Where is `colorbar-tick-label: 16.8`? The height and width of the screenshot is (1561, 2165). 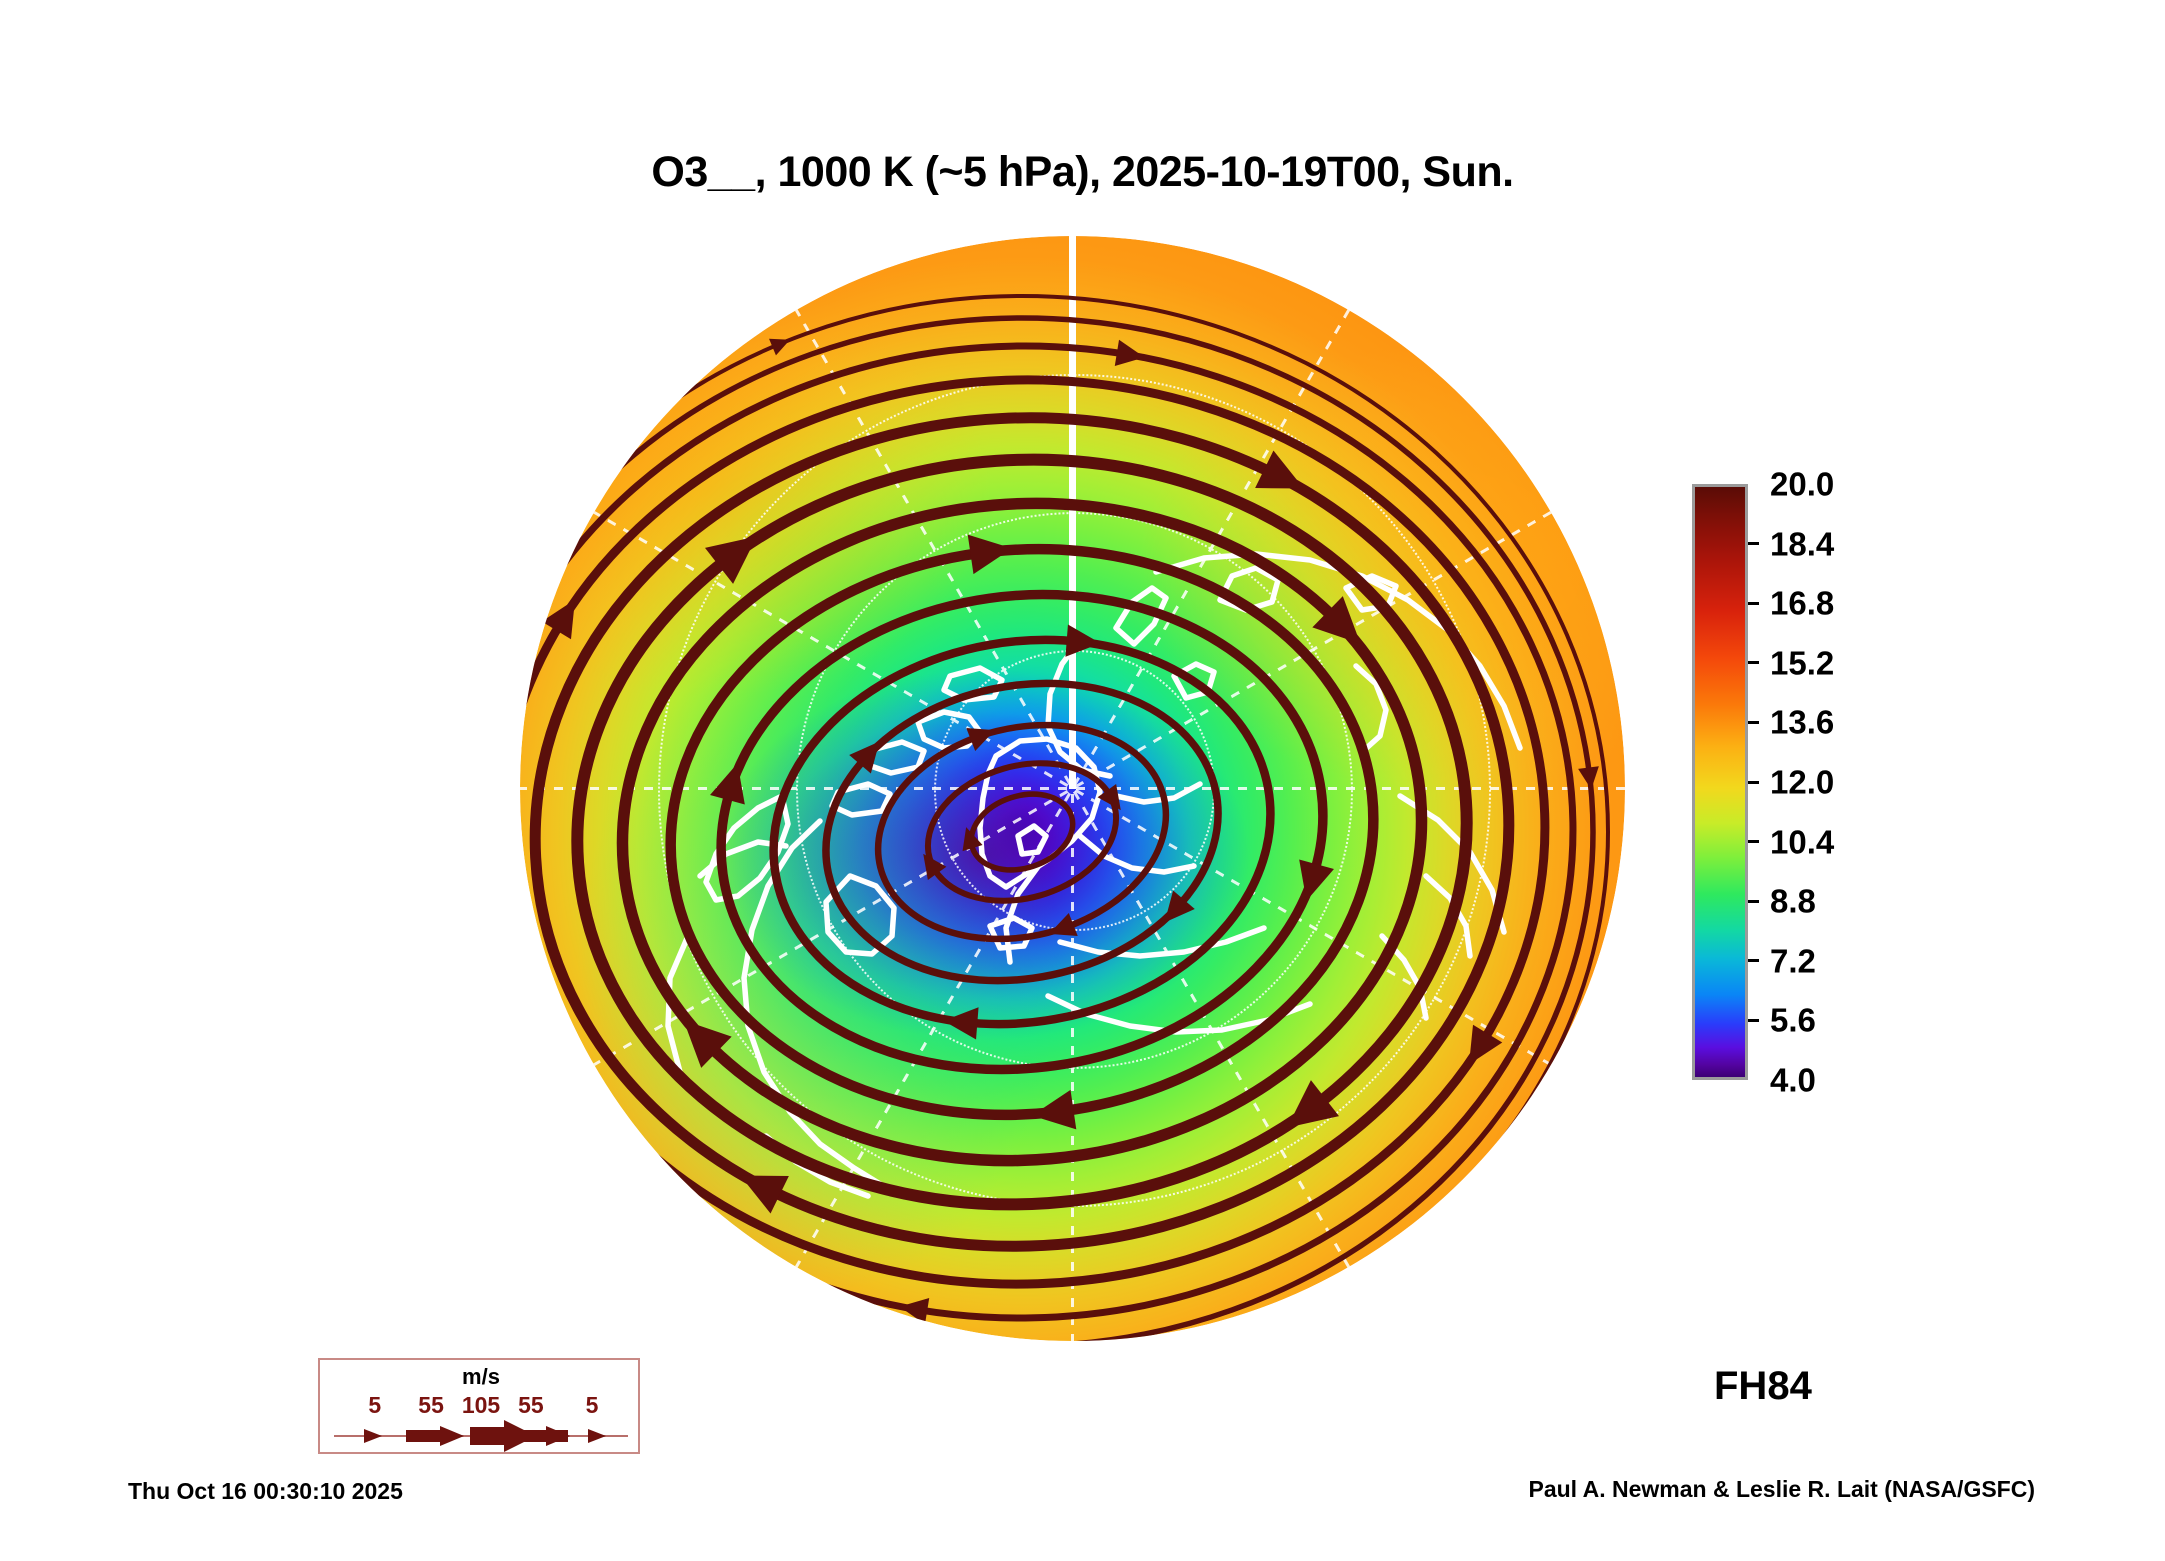
colorbar-tick-label: 16.8 is located at coordinates (1802, 603).